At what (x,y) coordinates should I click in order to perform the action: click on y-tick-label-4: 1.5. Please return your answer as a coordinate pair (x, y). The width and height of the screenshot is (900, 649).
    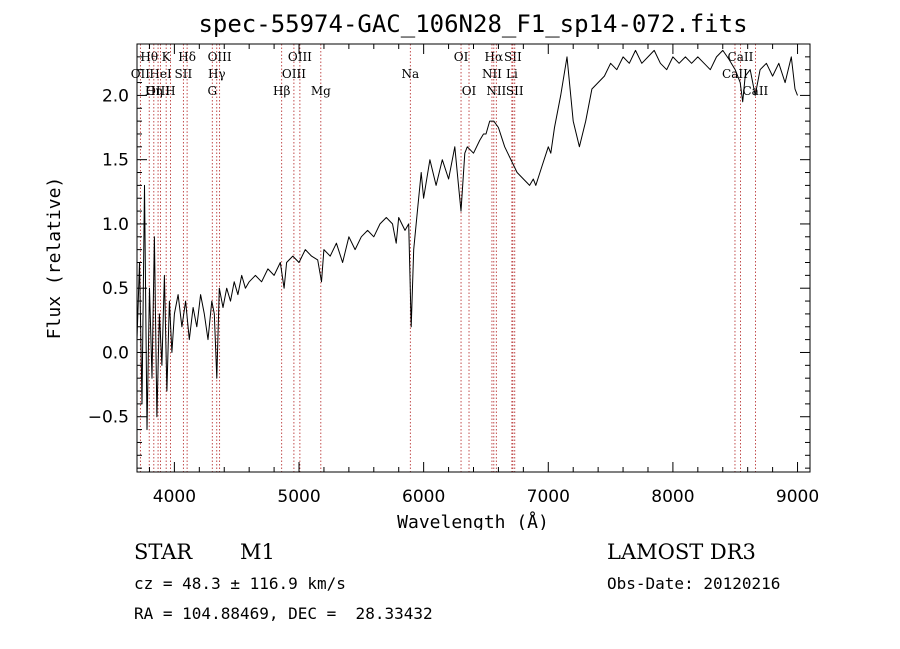
    Looking at the image, I should click on (115, 161).